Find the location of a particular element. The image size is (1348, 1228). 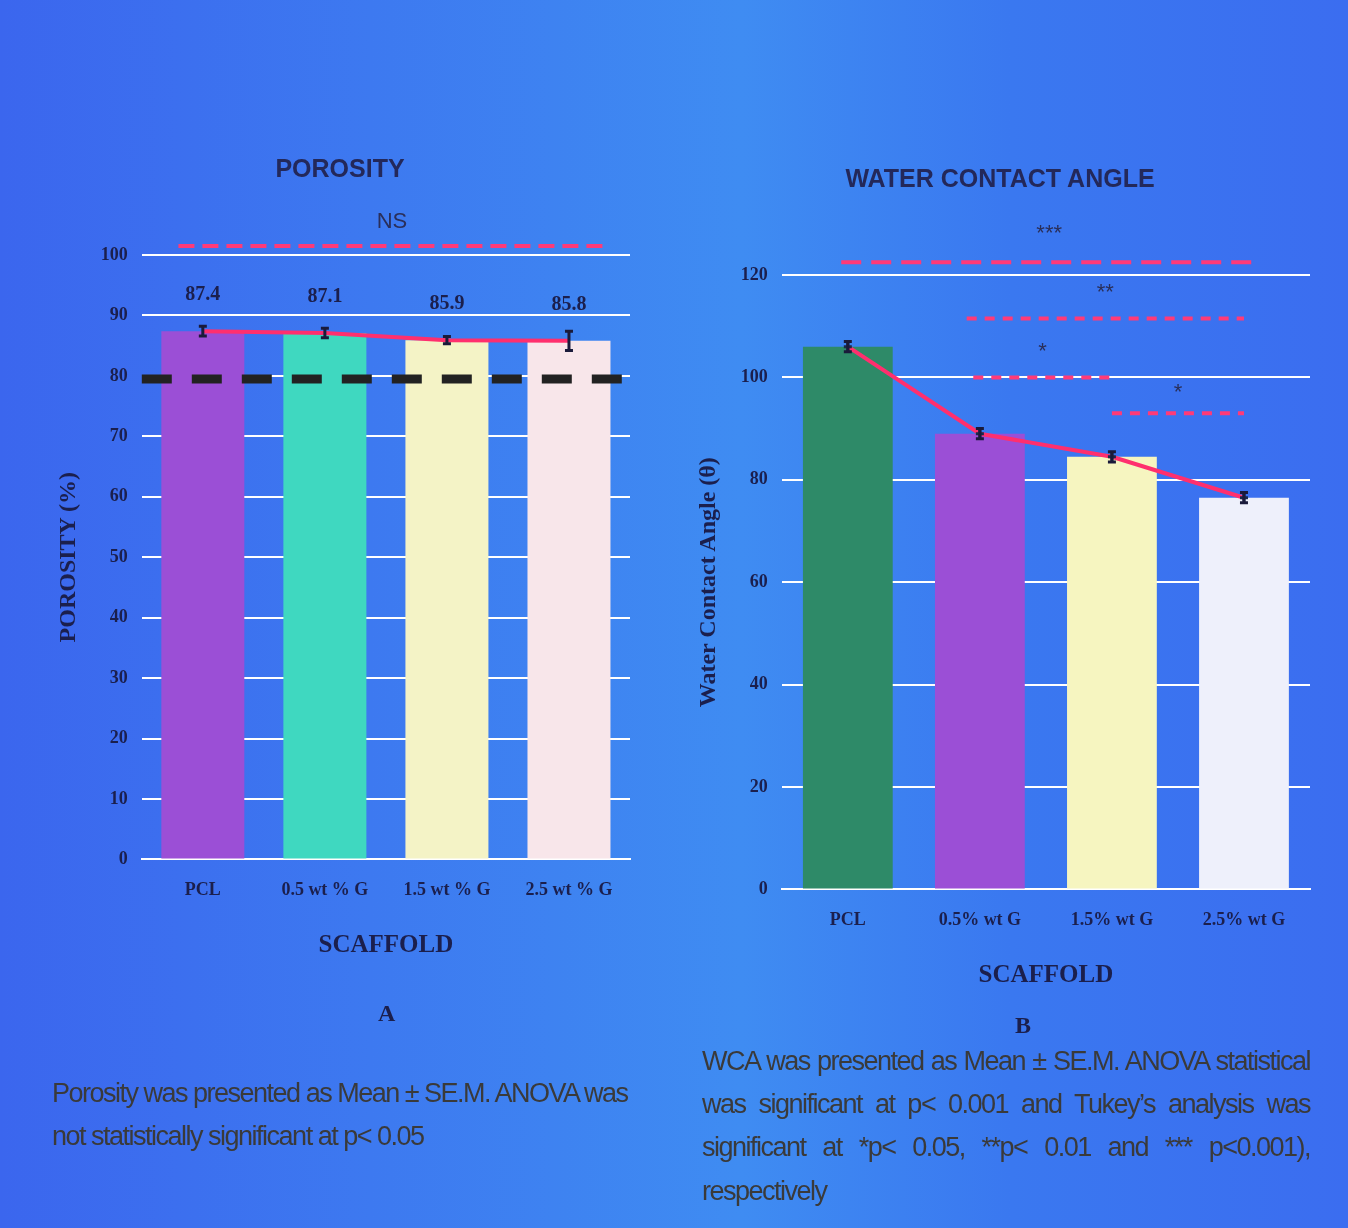

text: NS is located at coordinates (392, 220).